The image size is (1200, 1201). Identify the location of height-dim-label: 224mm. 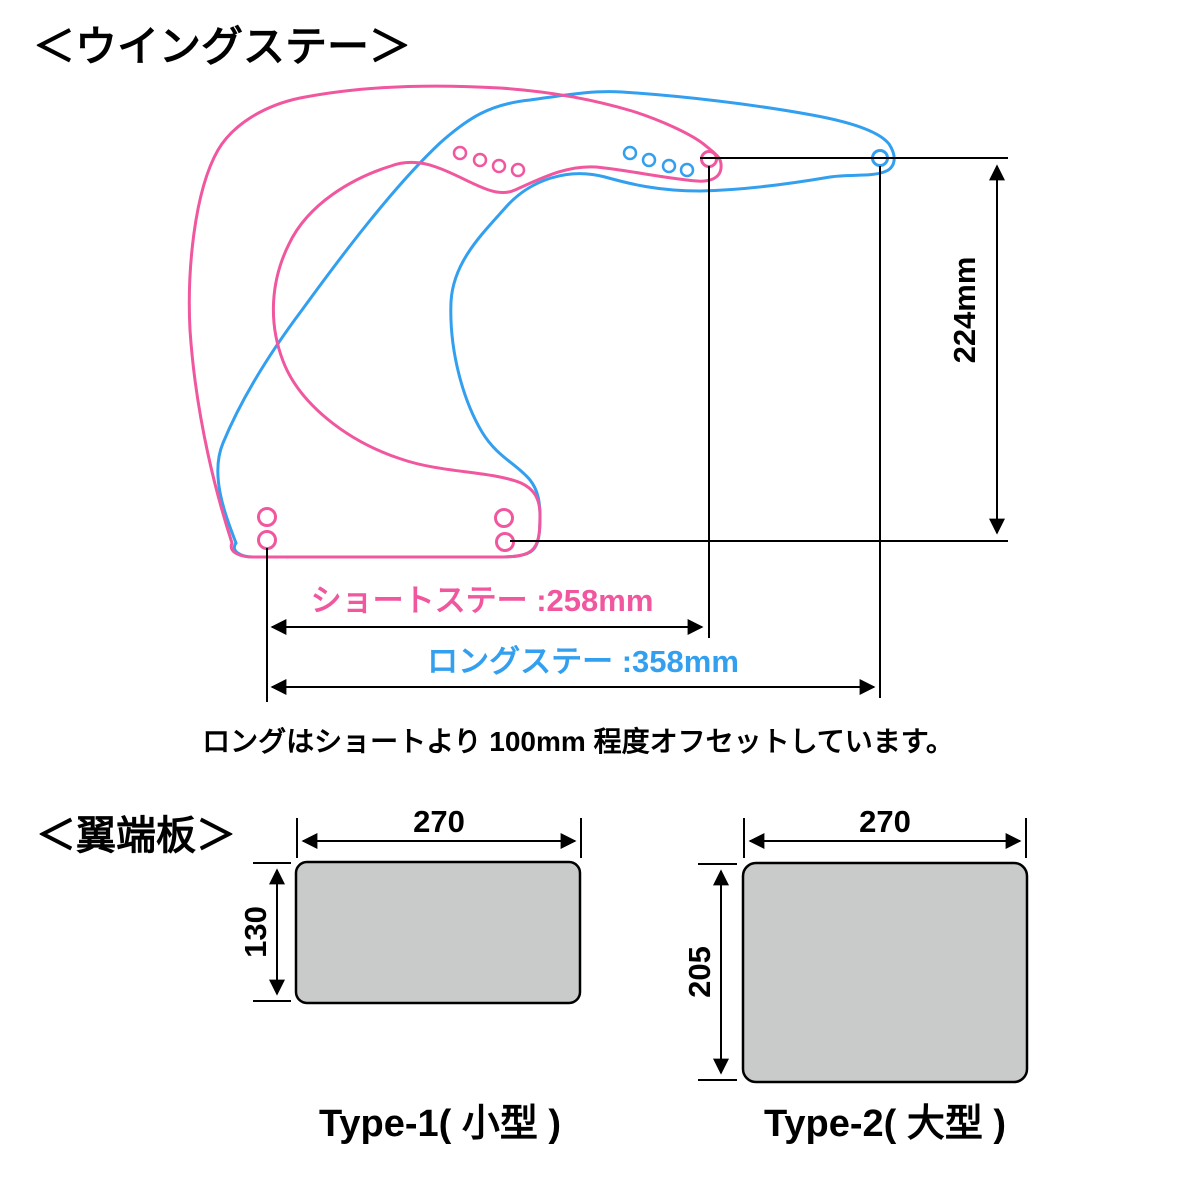
(964, 310).